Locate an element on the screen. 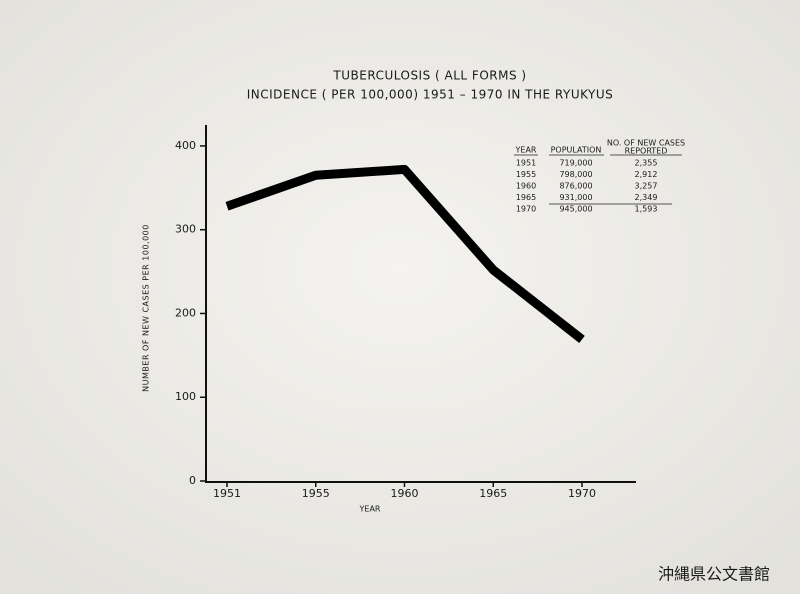 The image size is (800, 594). y-tick-label: 100 is located at coordinates (185, 396).